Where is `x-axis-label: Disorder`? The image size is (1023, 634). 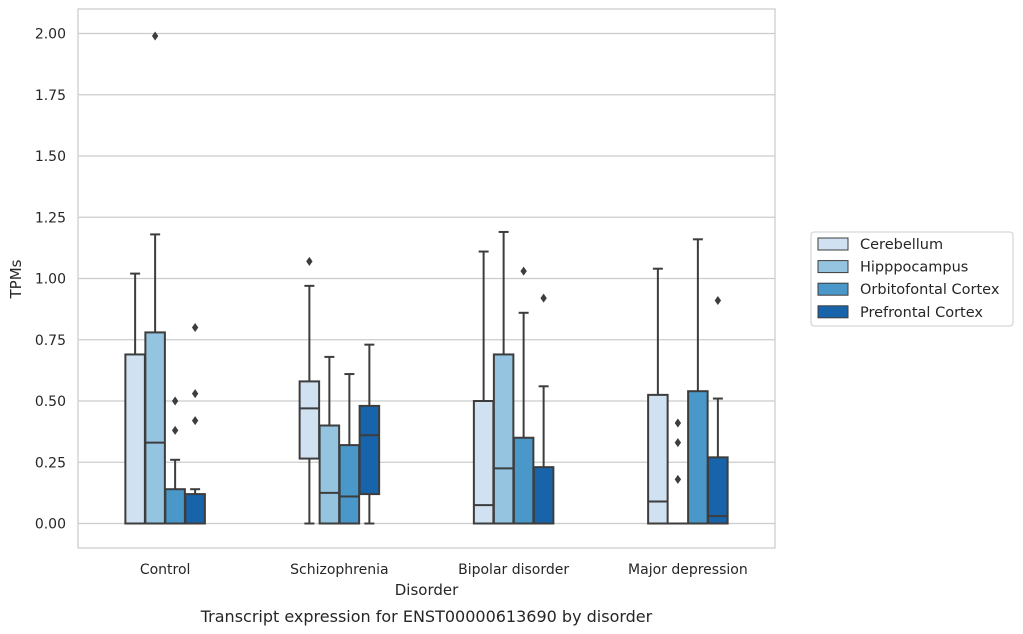
x-axis-label: Disorder is located at coordinates (427, 590).